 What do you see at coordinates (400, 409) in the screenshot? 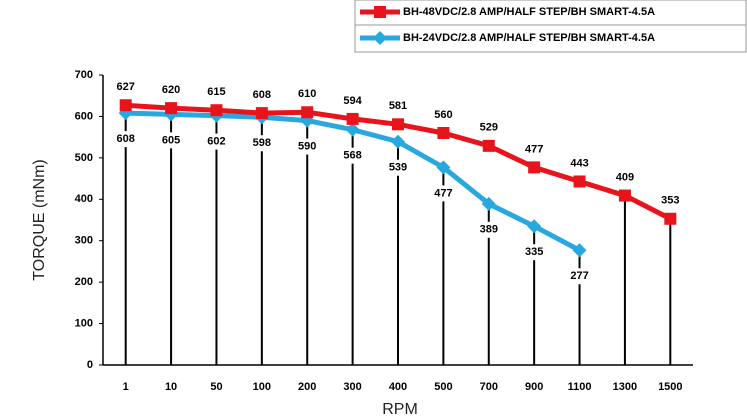
I see `x-axis-label: RPM` at bounding box center [400, 409].